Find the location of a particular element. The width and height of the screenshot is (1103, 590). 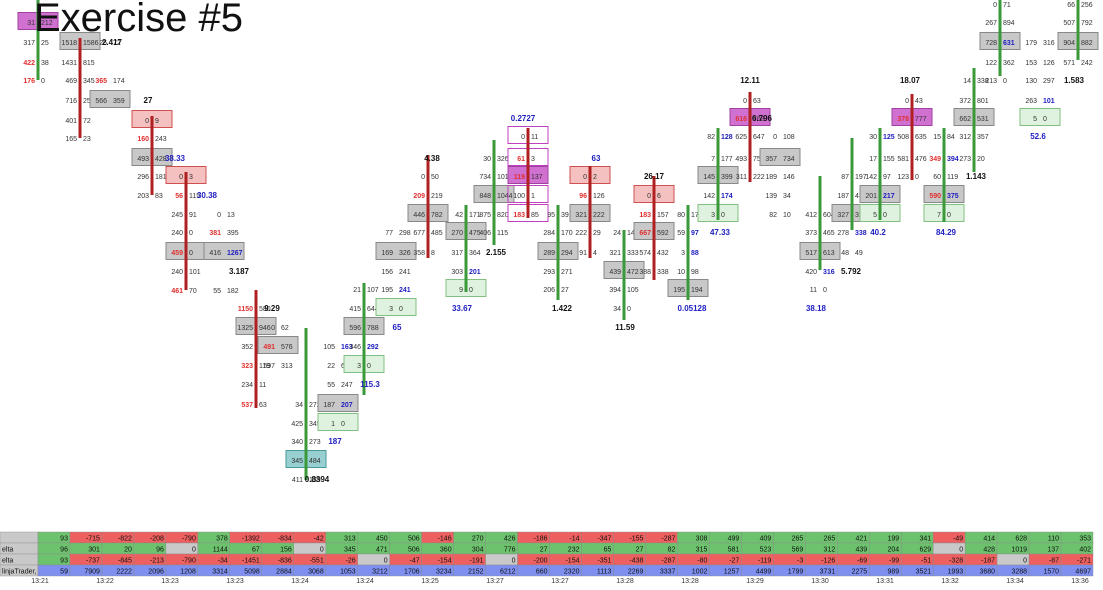

bid-volume: 21 is located at coordinates (357, 290).